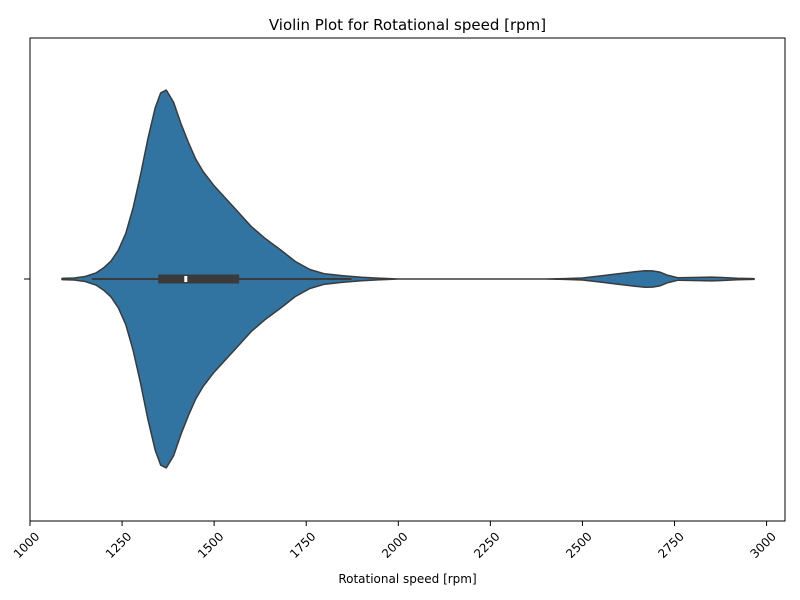 The width and height of the screenshot is (800, 600). What do you see at coordinates (394, 544) in the screenshot?
I see `x-tick-label: 2000` at bounding box center [394, 544].